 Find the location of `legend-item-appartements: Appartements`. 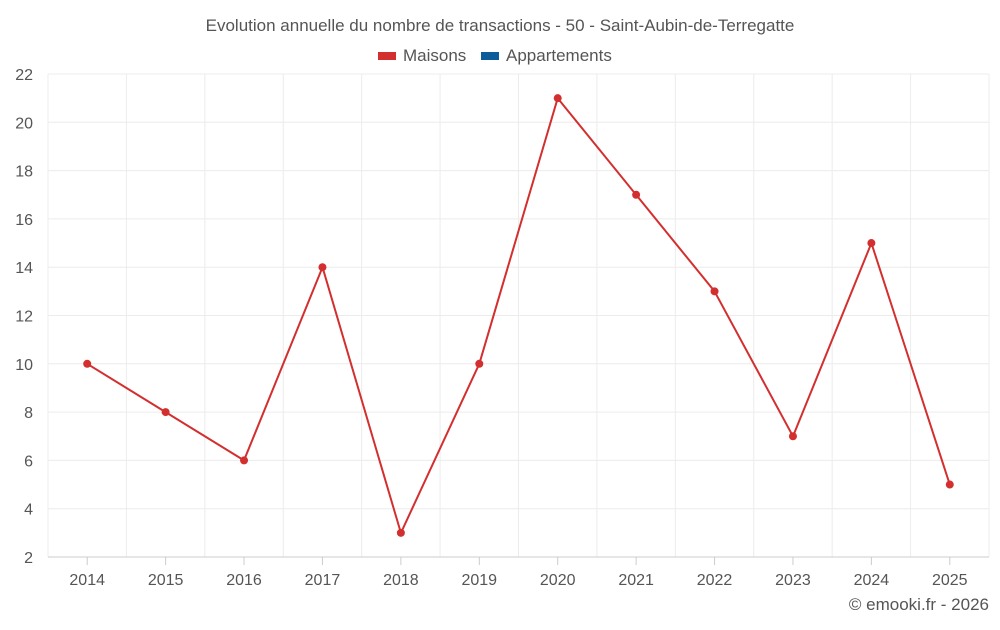

legend-item-appartements: Appartements is located at coordinates (546, 55).